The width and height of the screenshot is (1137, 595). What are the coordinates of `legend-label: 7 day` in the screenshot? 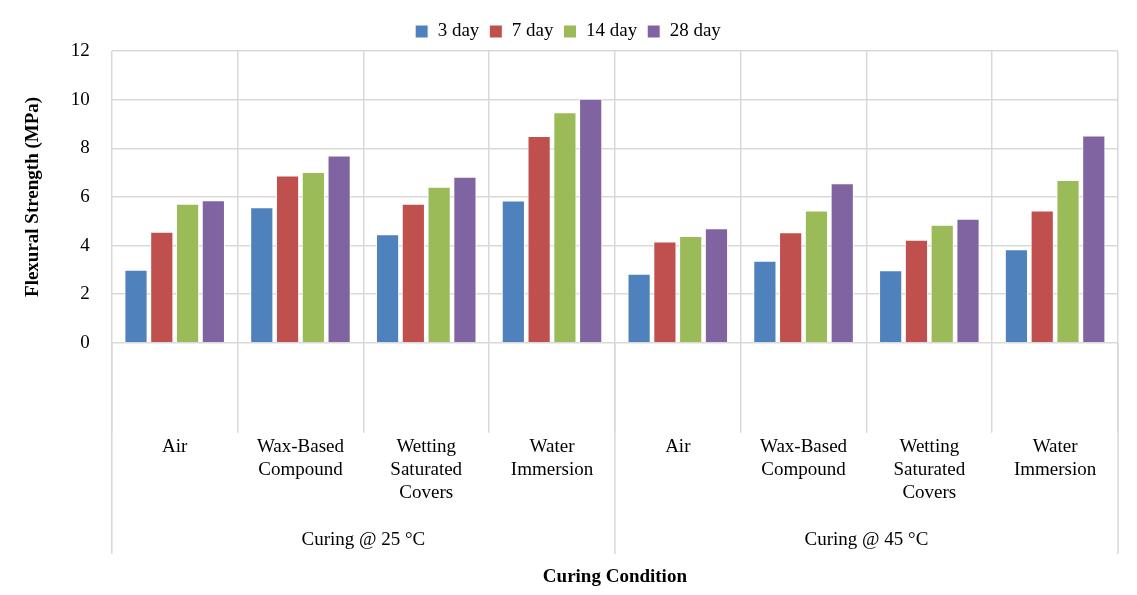 It's located at (532, 30).